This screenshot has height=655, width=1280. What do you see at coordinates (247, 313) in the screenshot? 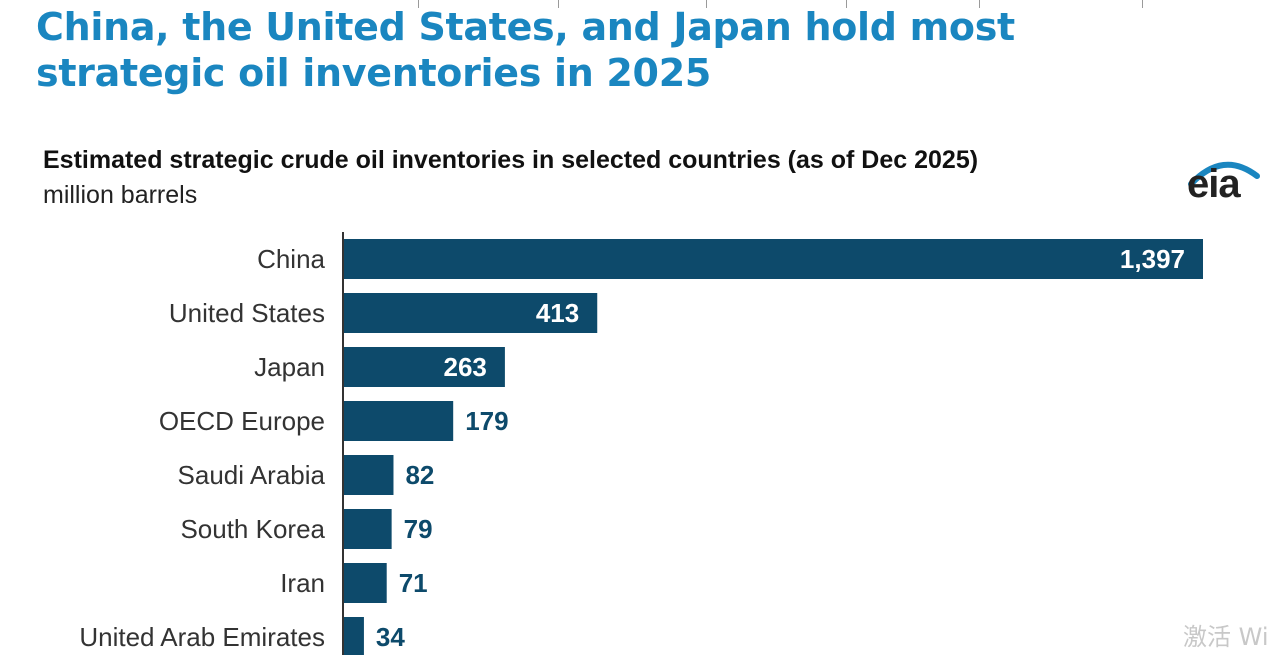
I see `category-label: United States` at bounding box center [247, 313].